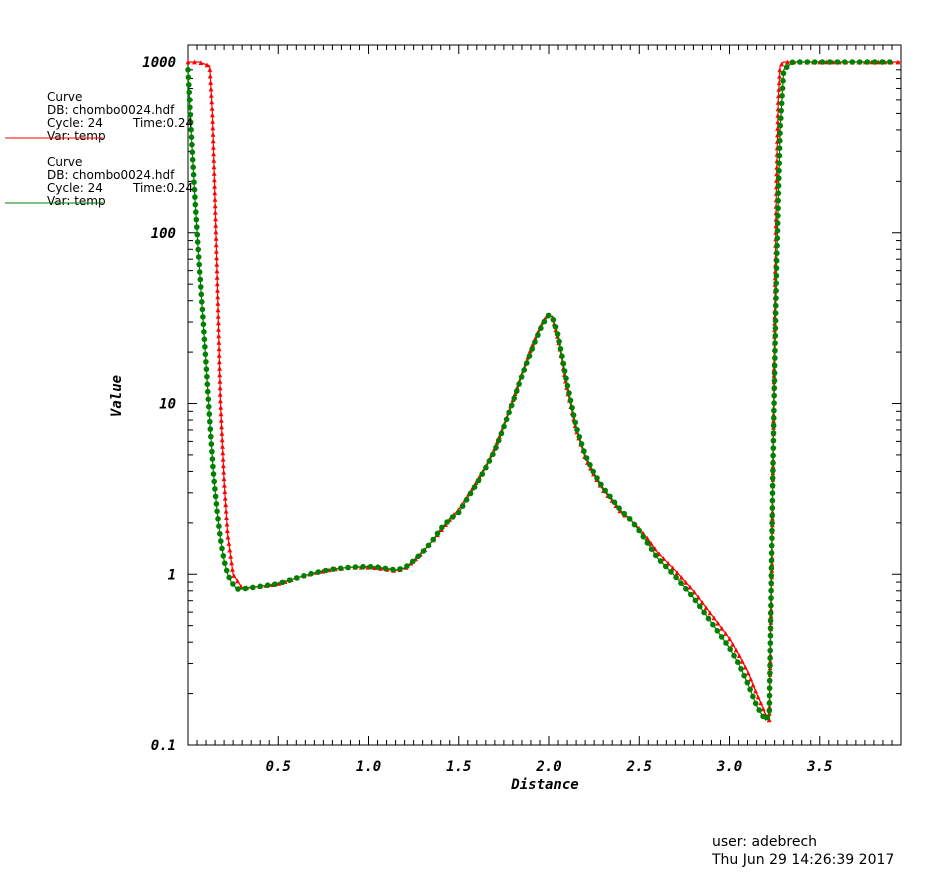 The width and height of the screenshot is (950, 878). What do you see at coordinates (159, 63) in the screenshot?
I see `y-tick-label: 1000` at bounding box center [159, 63].